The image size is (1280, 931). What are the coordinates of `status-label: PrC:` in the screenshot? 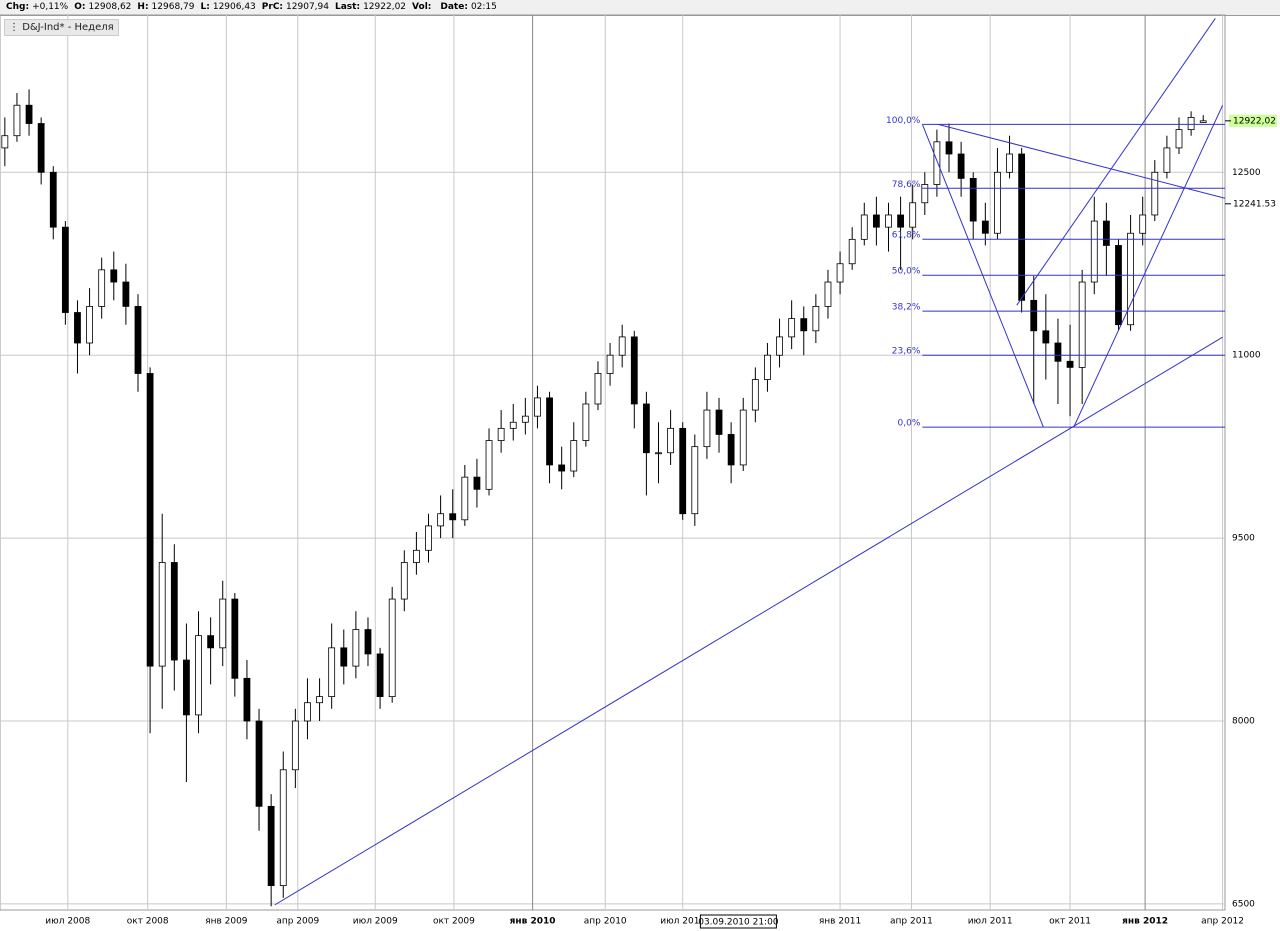 It's located at (272, 7).